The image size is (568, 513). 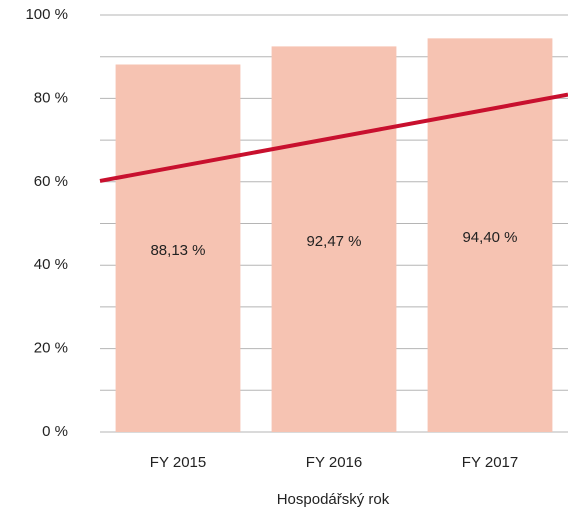 What do you see at coordinates (51, 97) in the screenshot?
I see `y-tick-label: 80 %` at bounding box center [51, 97].